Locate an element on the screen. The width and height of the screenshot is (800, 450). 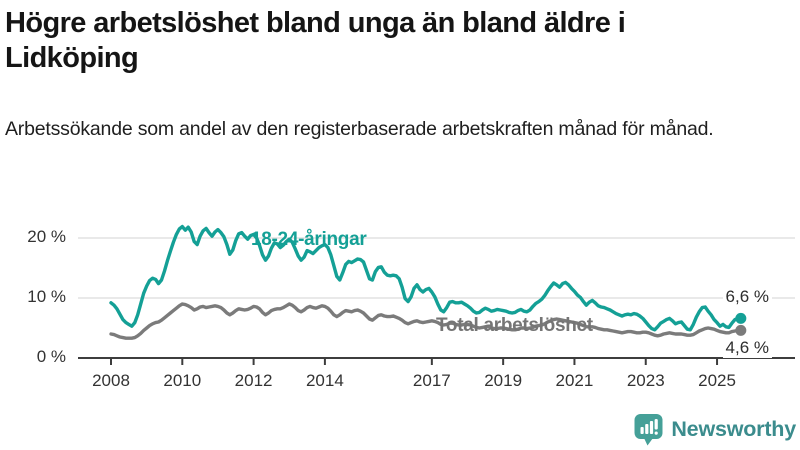
logo-bubble-tail is located at coordinates (649, 442).